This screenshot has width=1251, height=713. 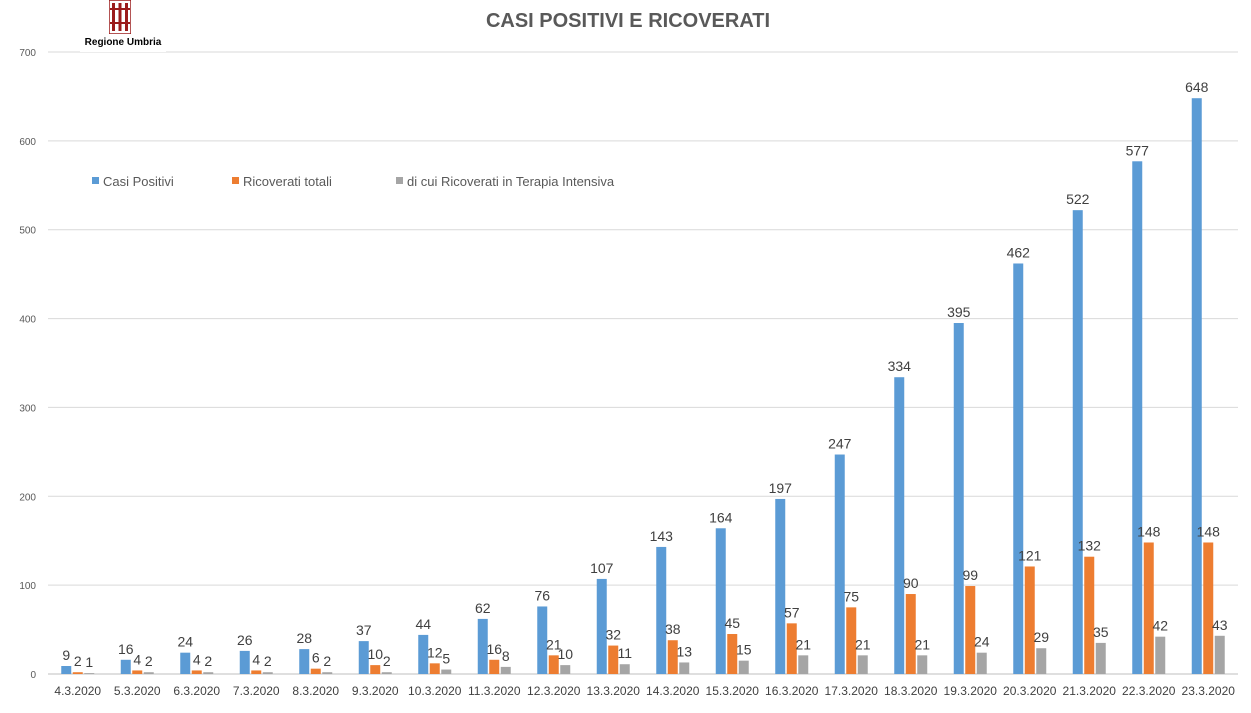 What do you see at coordinates (1041, 637) in the screenshot?
I see `data-label: 29` at bounding box center [1041, 637].